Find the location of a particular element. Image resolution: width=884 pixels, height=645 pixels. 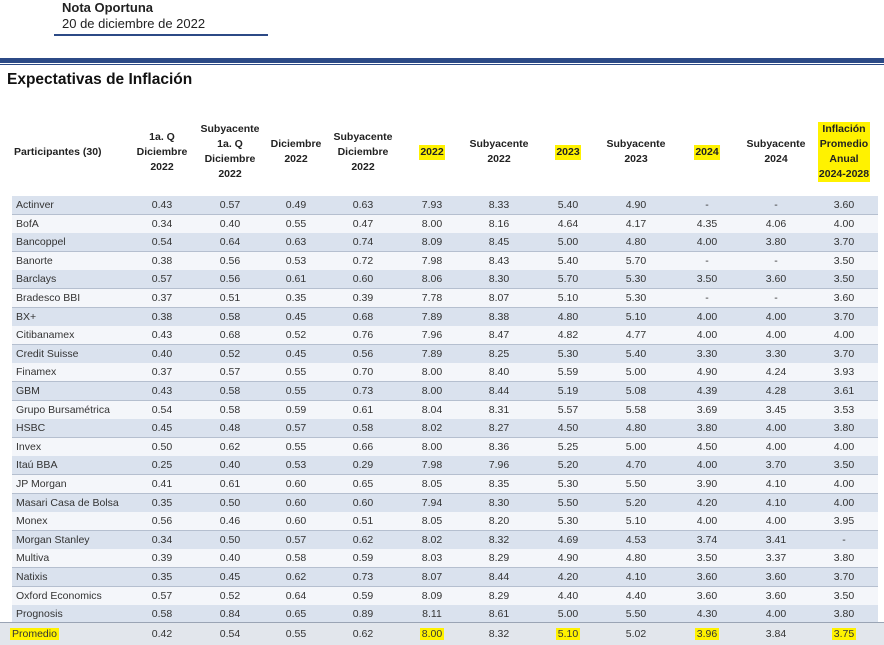

average-value: 3.75 is located at coordinates (844, 634).